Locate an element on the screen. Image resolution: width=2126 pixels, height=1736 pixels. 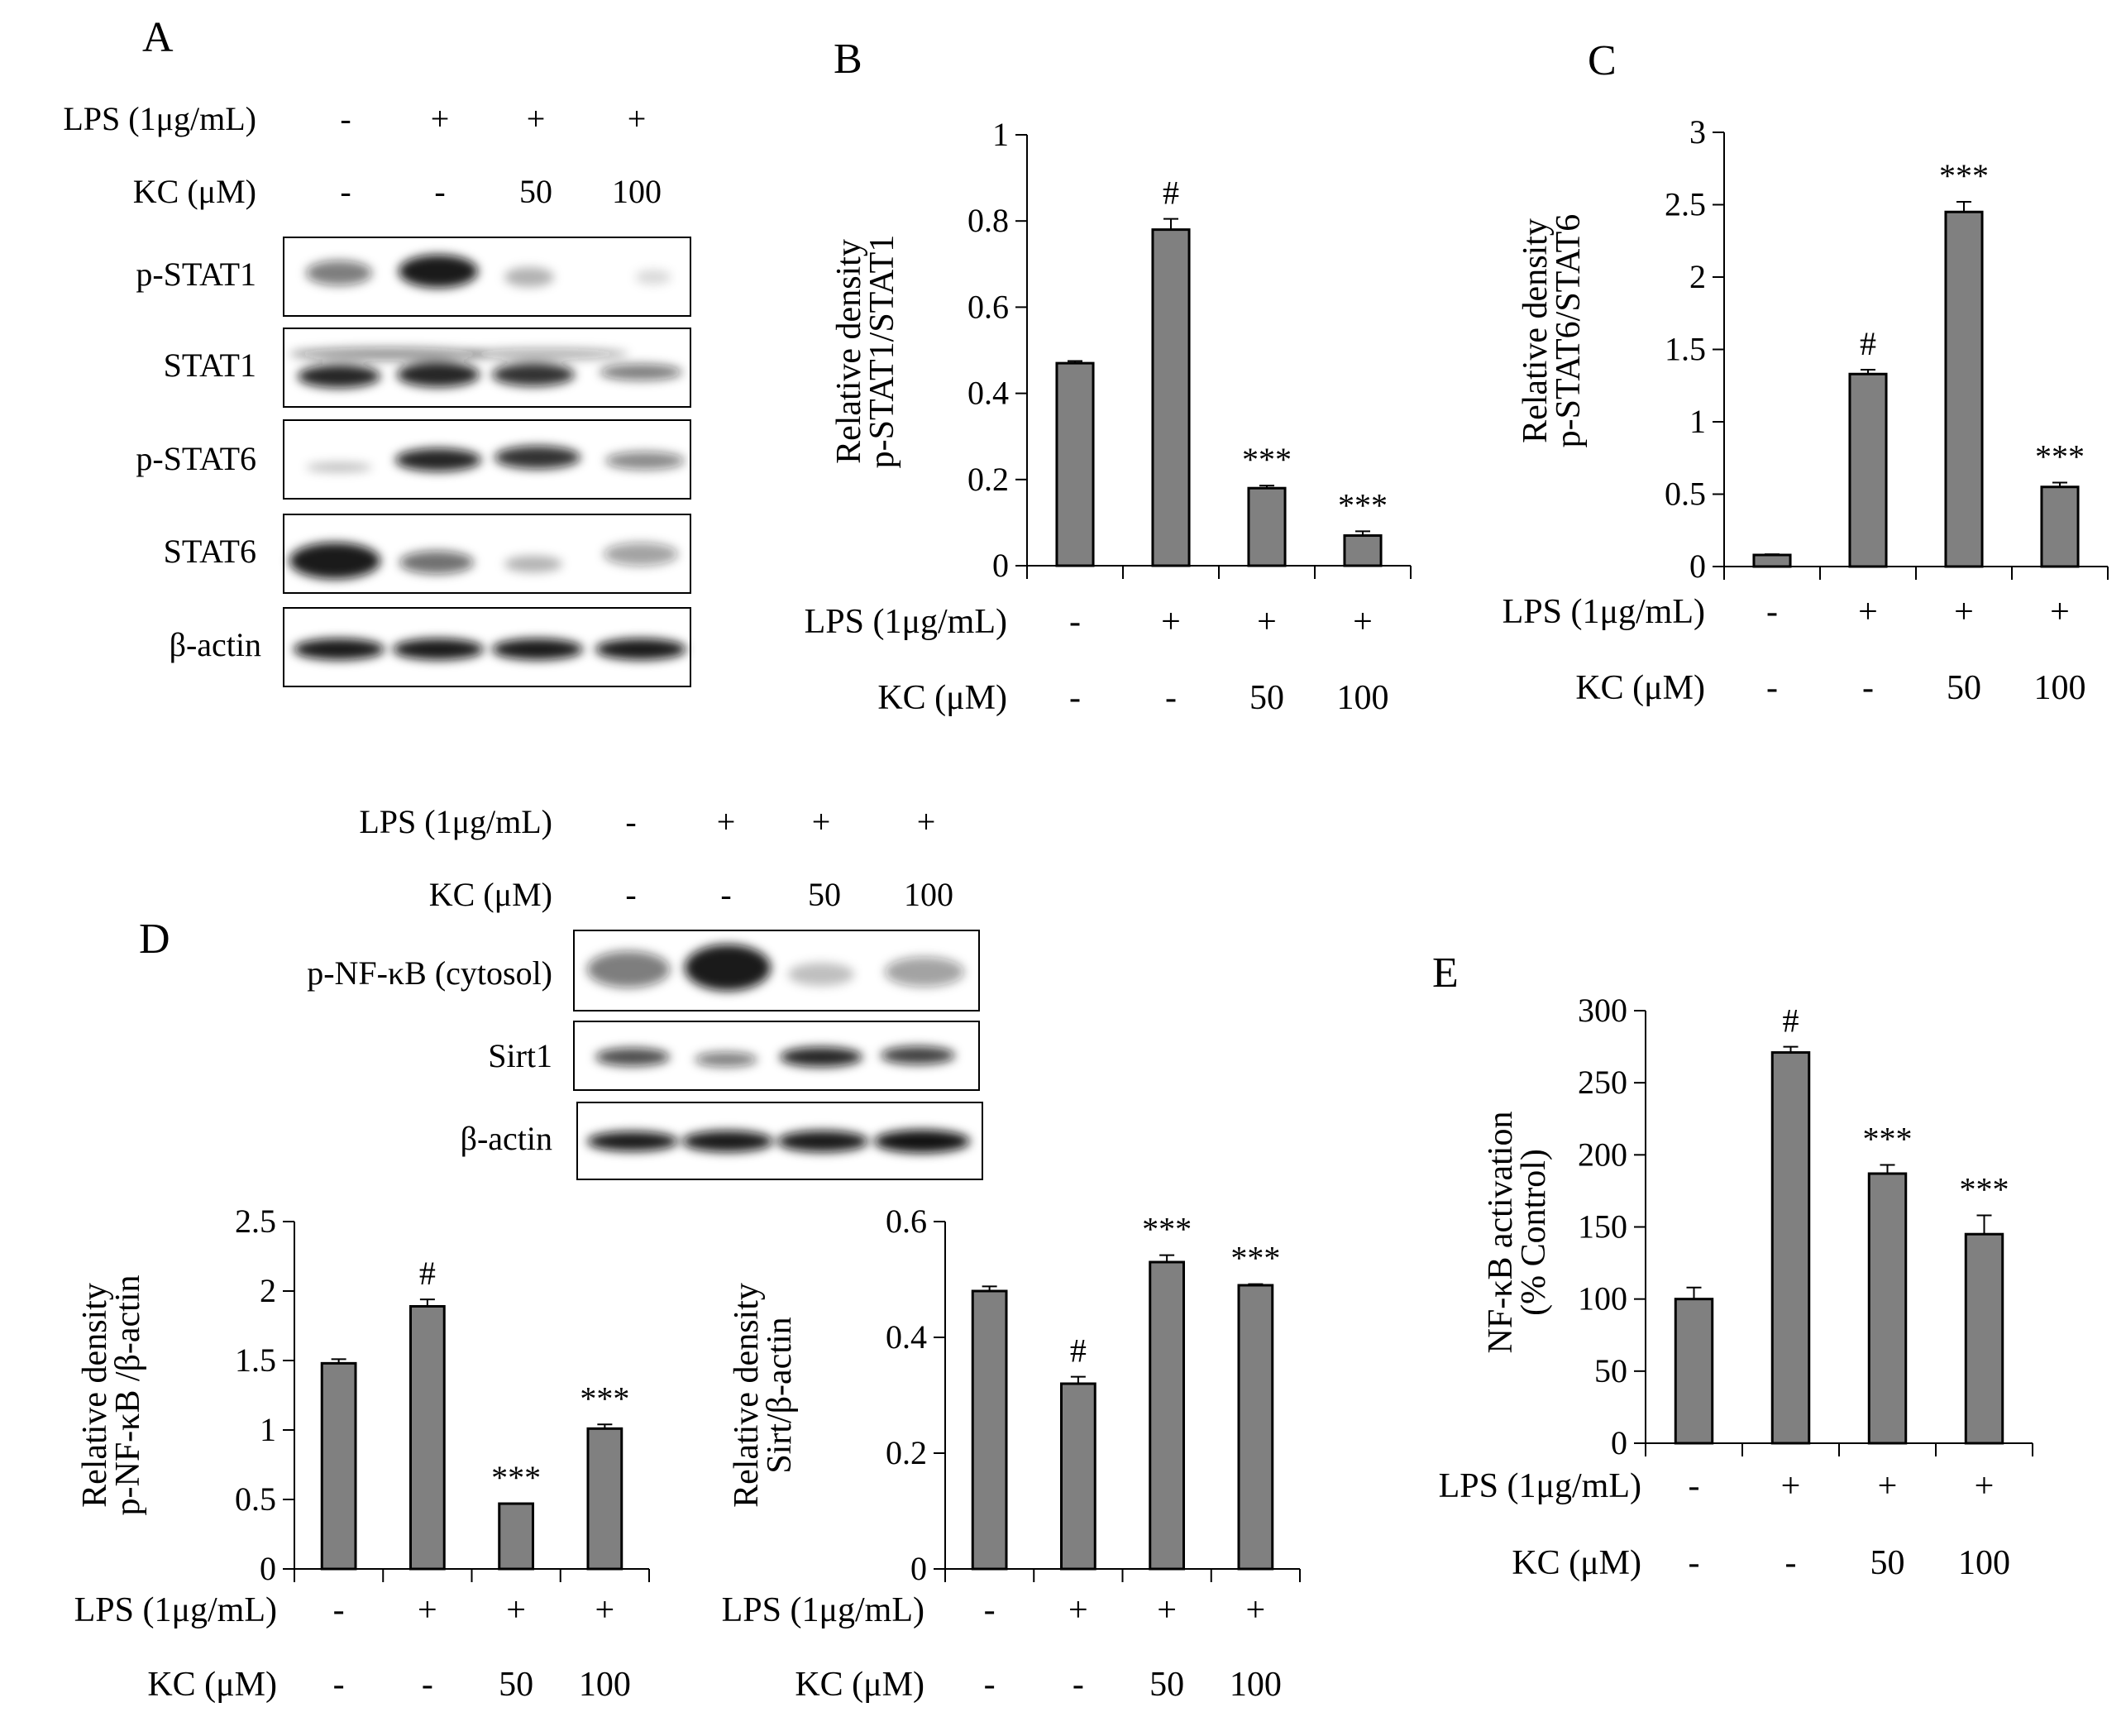
chart-b-lps-value-2: + is located at coordinates (1171, 622).